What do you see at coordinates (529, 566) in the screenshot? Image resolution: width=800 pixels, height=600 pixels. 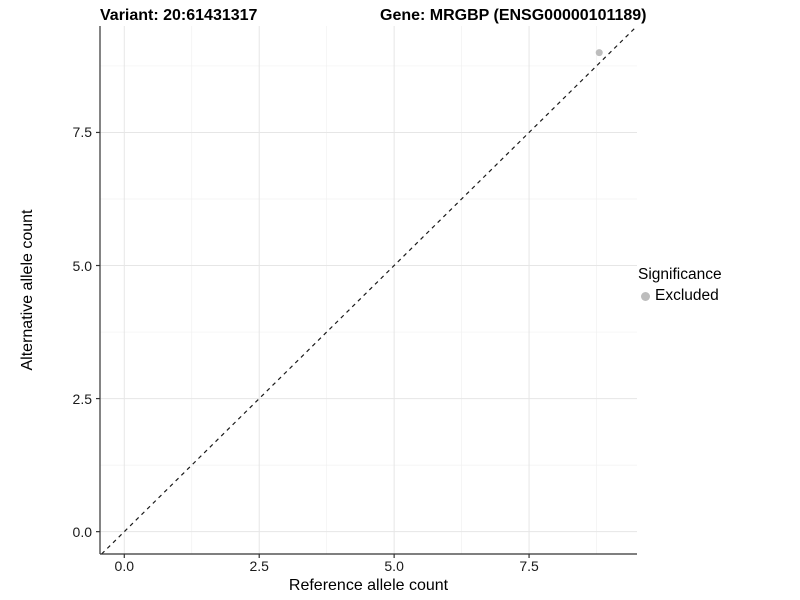 I see `x-tick-label: 7.5` at bounding box center [529, 566].